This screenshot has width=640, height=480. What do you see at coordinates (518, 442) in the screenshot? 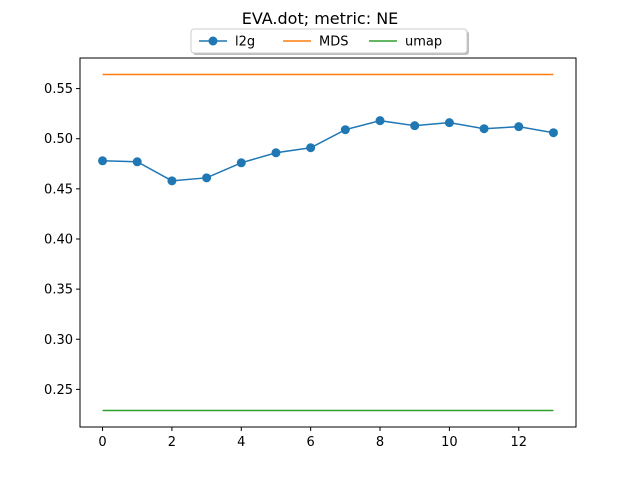
I see `x-tick-label: 12` at bounding box center [518, 442].